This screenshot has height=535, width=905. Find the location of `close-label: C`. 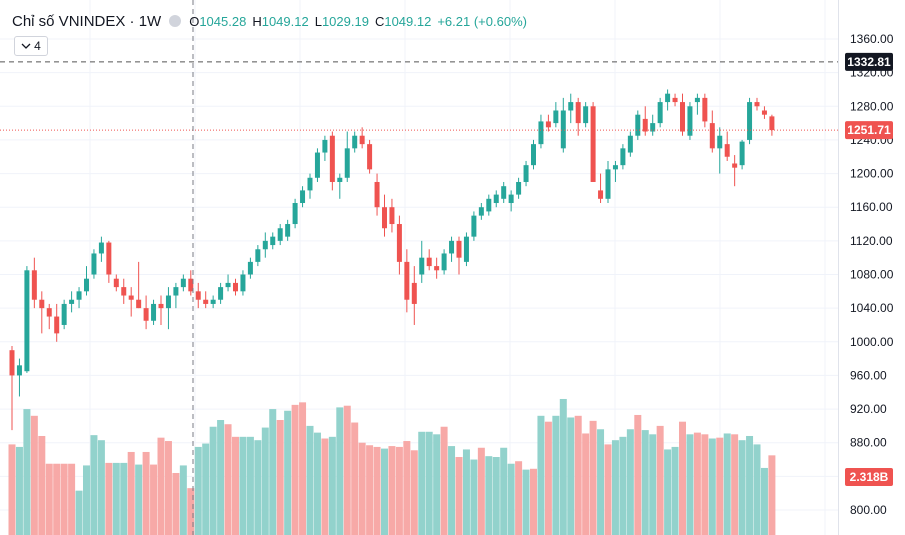

close-label: C is located at coordinates (379, 21).